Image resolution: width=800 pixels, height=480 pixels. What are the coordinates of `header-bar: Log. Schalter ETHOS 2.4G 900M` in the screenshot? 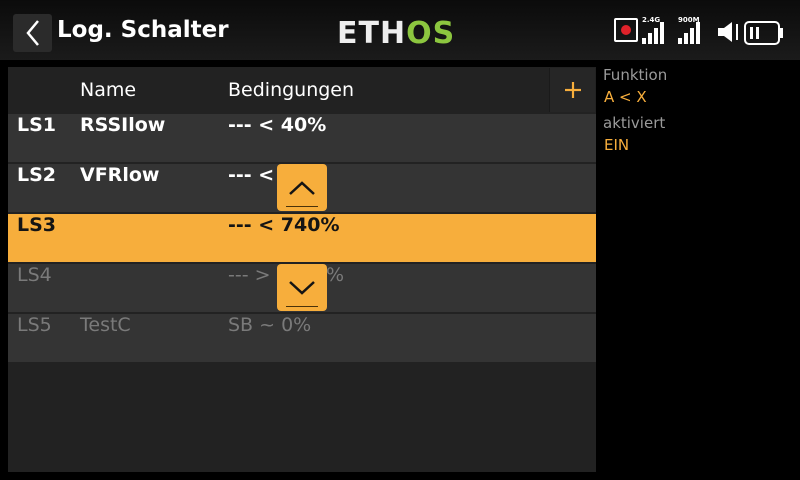 It's located at (400, 30).